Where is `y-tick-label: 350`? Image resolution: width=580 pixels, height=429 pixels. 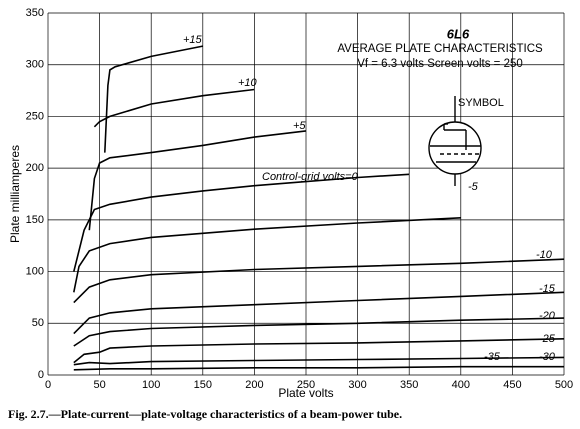
y-tick-label: 350 is located at coordinates (35, 13).